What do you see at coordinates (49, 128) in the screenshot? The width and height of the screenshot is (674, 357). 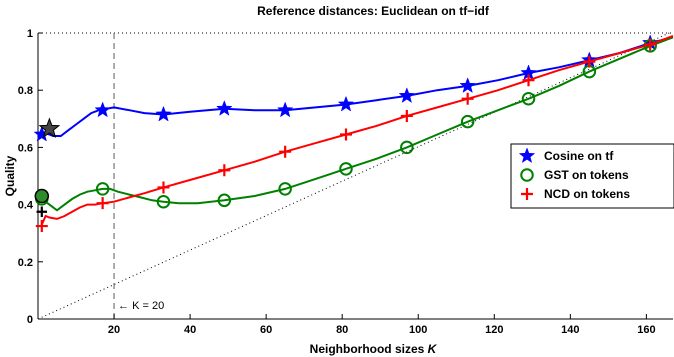 I see `reference-marker-star` at bounding box center [49, 128].